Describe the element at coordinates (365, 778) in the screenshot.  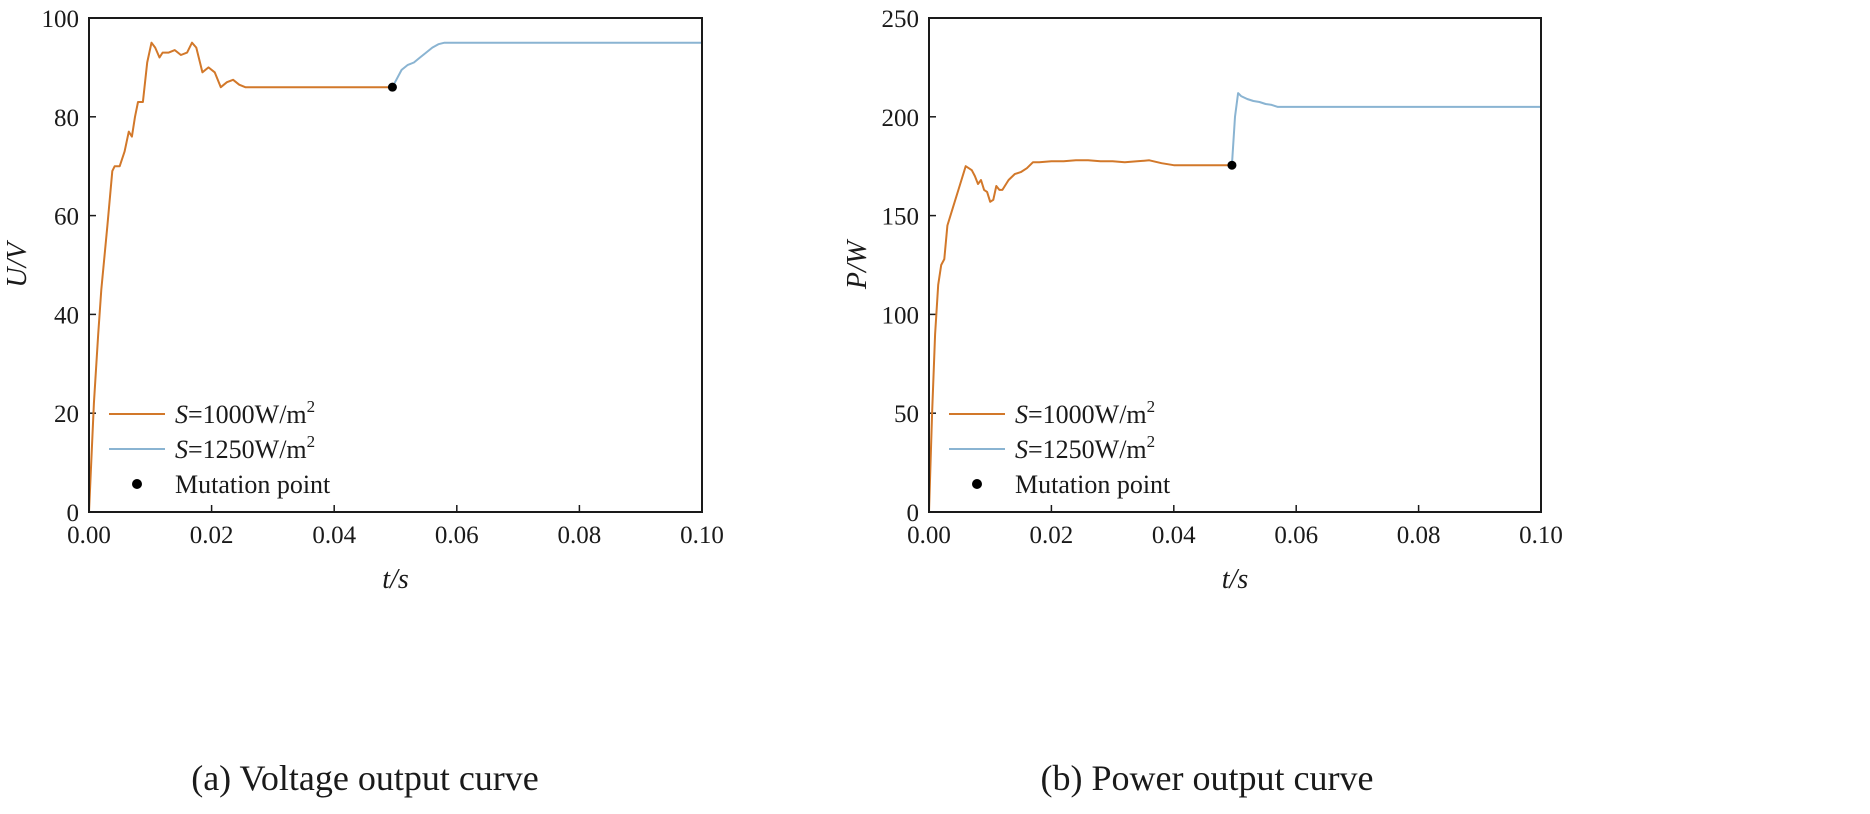
I see `figure-caption: (a) Voltage output curve` at that location.